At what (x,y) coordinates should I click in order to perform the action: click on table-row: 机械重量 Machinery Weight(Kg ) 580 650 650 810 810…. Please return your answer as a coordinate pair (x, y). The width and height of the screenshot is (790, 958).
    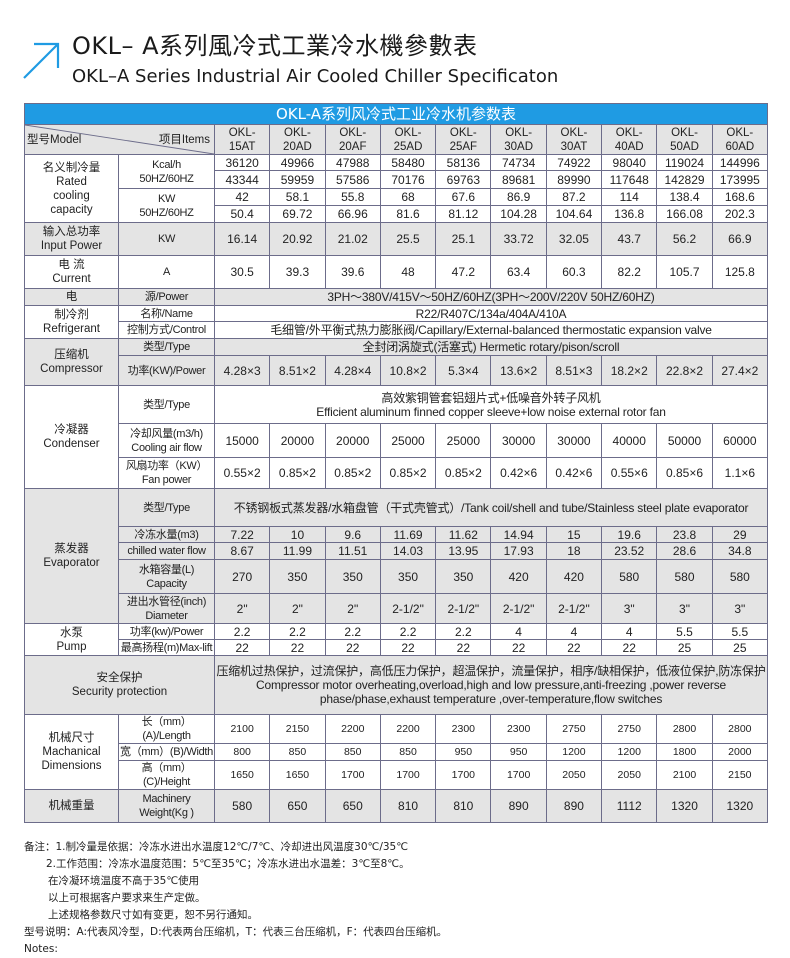
    Looking at the image, I should click on (396, 806).